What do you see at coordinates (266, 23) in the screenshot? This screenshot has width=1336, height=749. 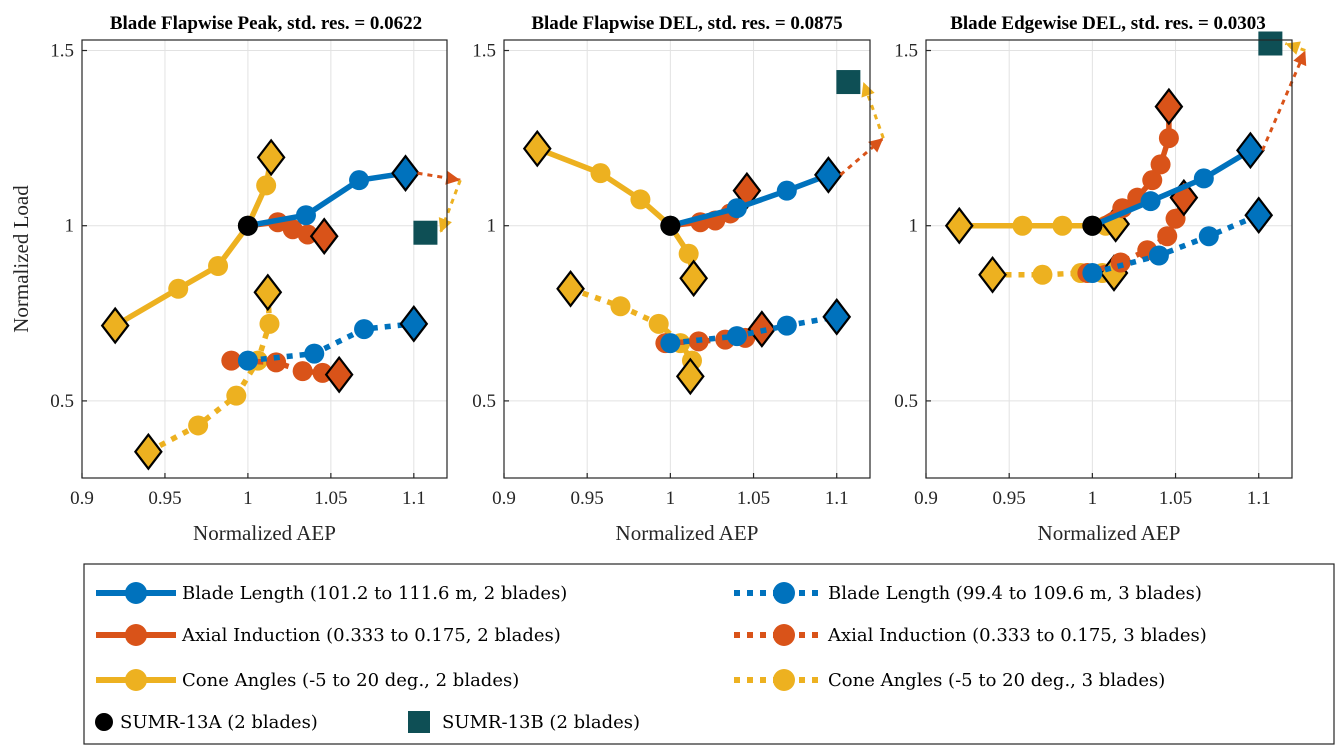 I see `chart-title: Blade Flapwise Peak, std. res. = 0.0622` at bounding box center [266, 23].